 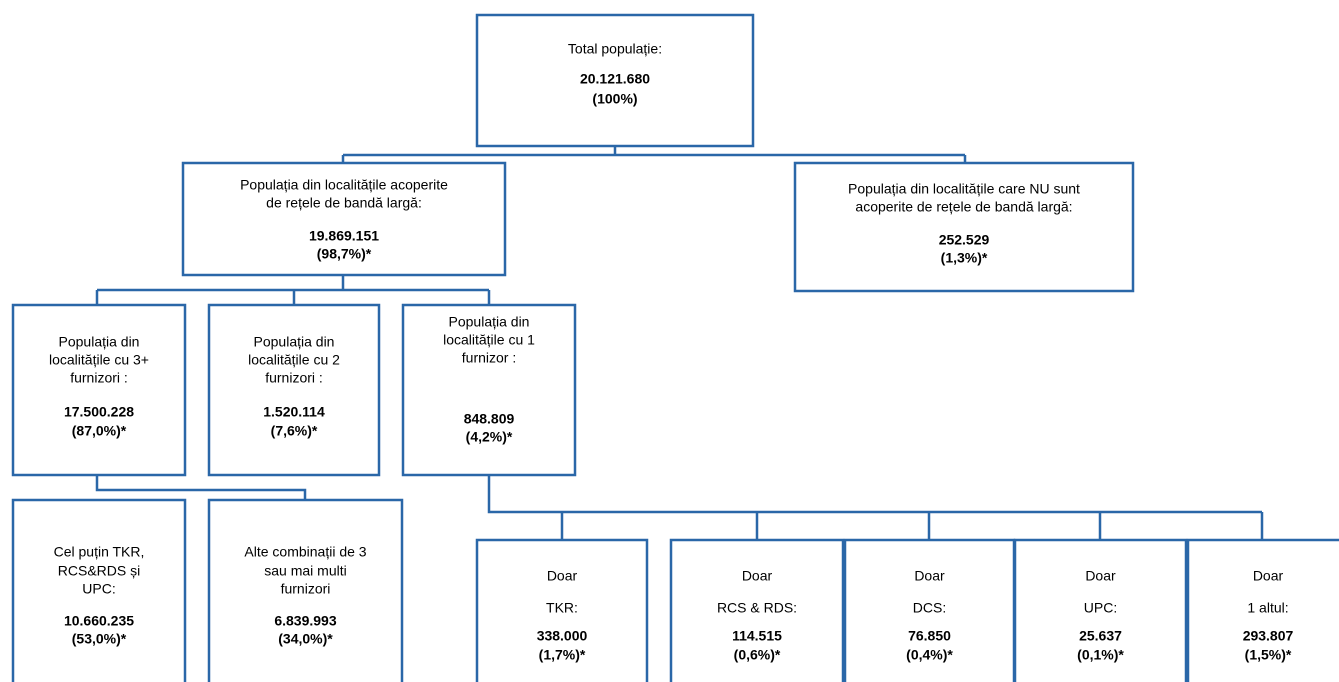 I want to click on node-share: (98,7%)*, so click(x=344, y=254).